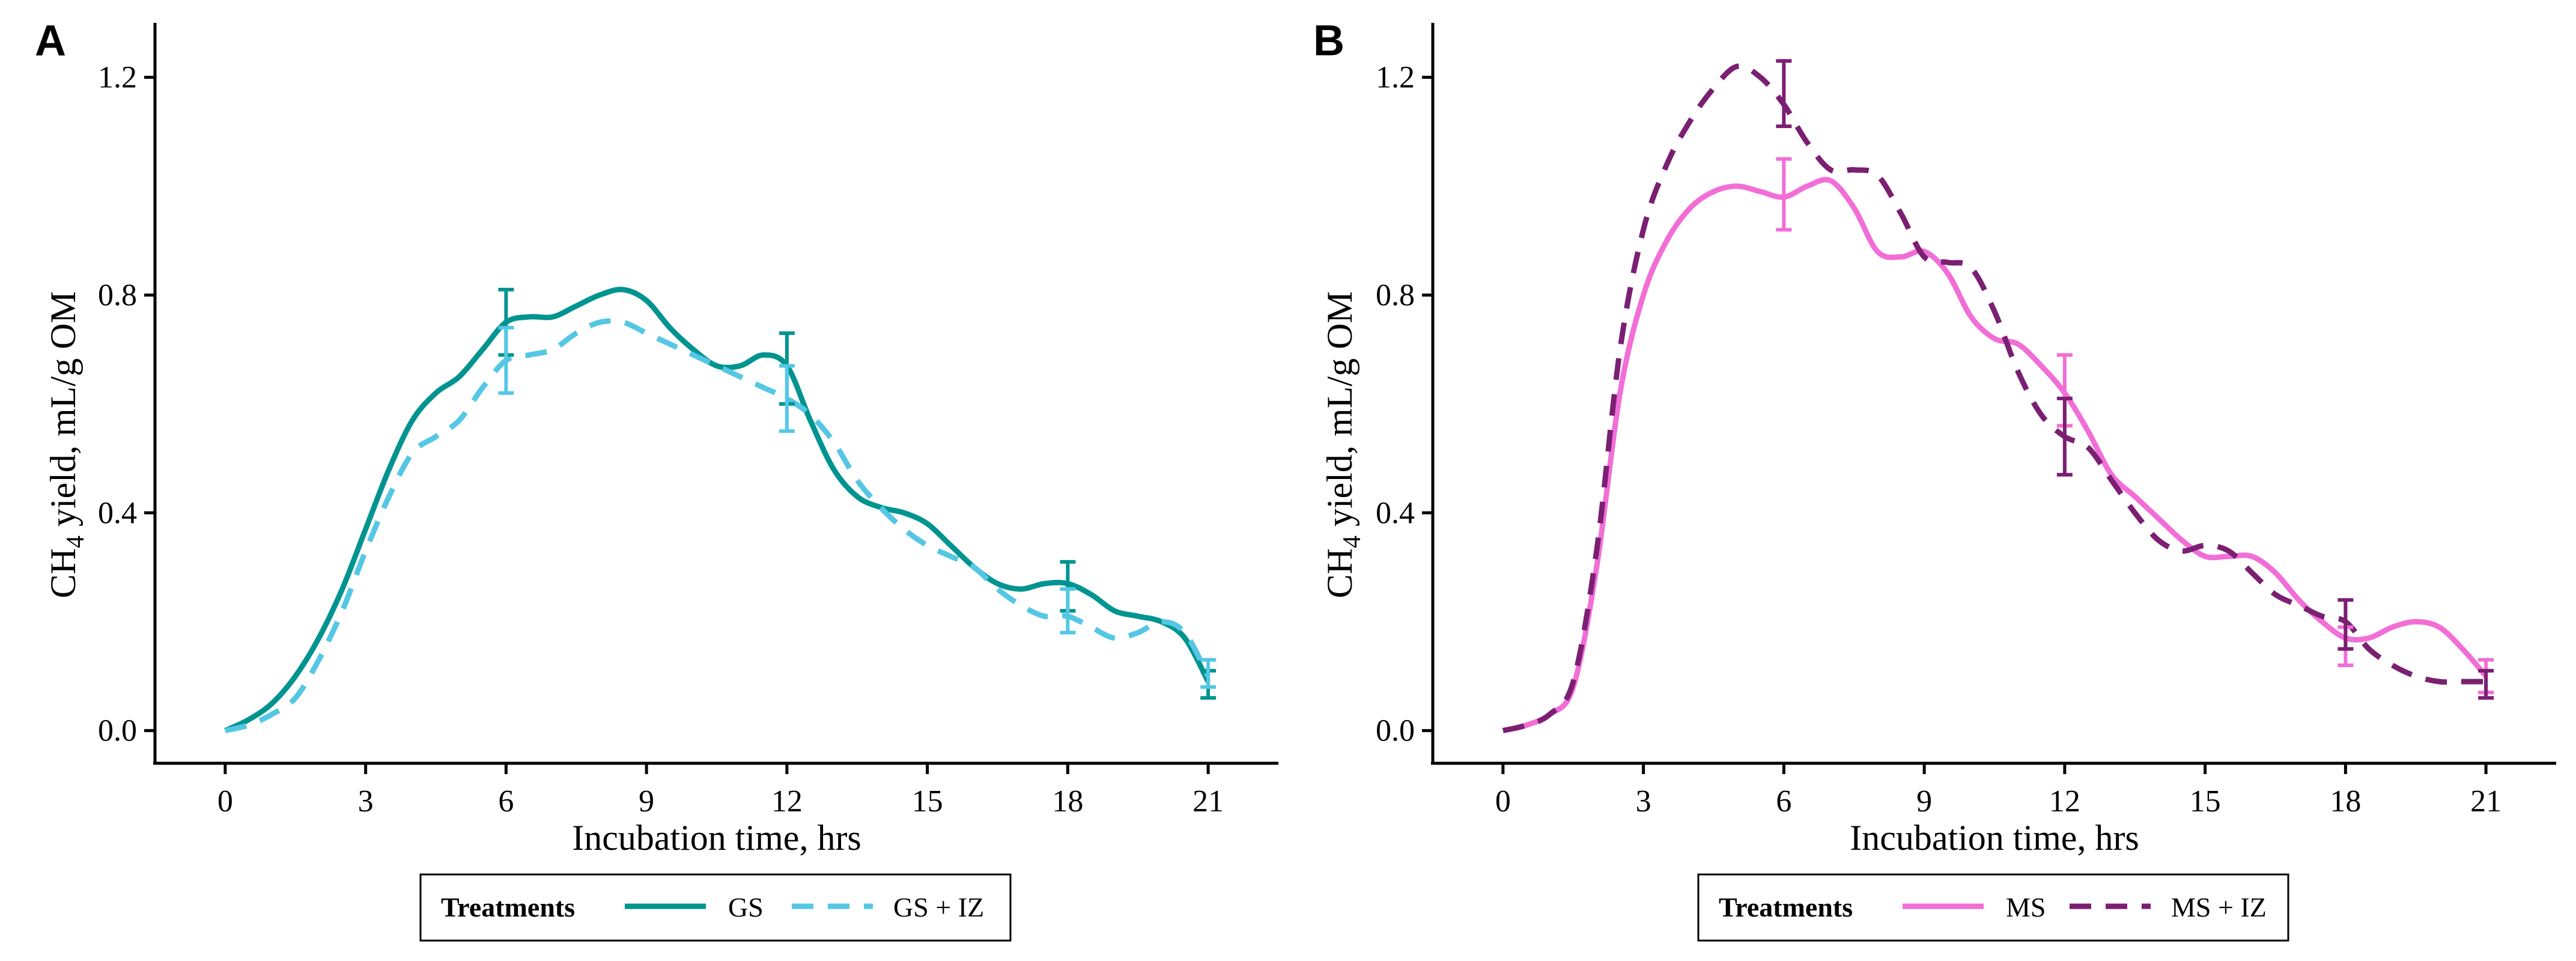 This screenshot has height=961, width=2576. I want to click on legend: Treatments GS GS + IZ, so click(716, 907).